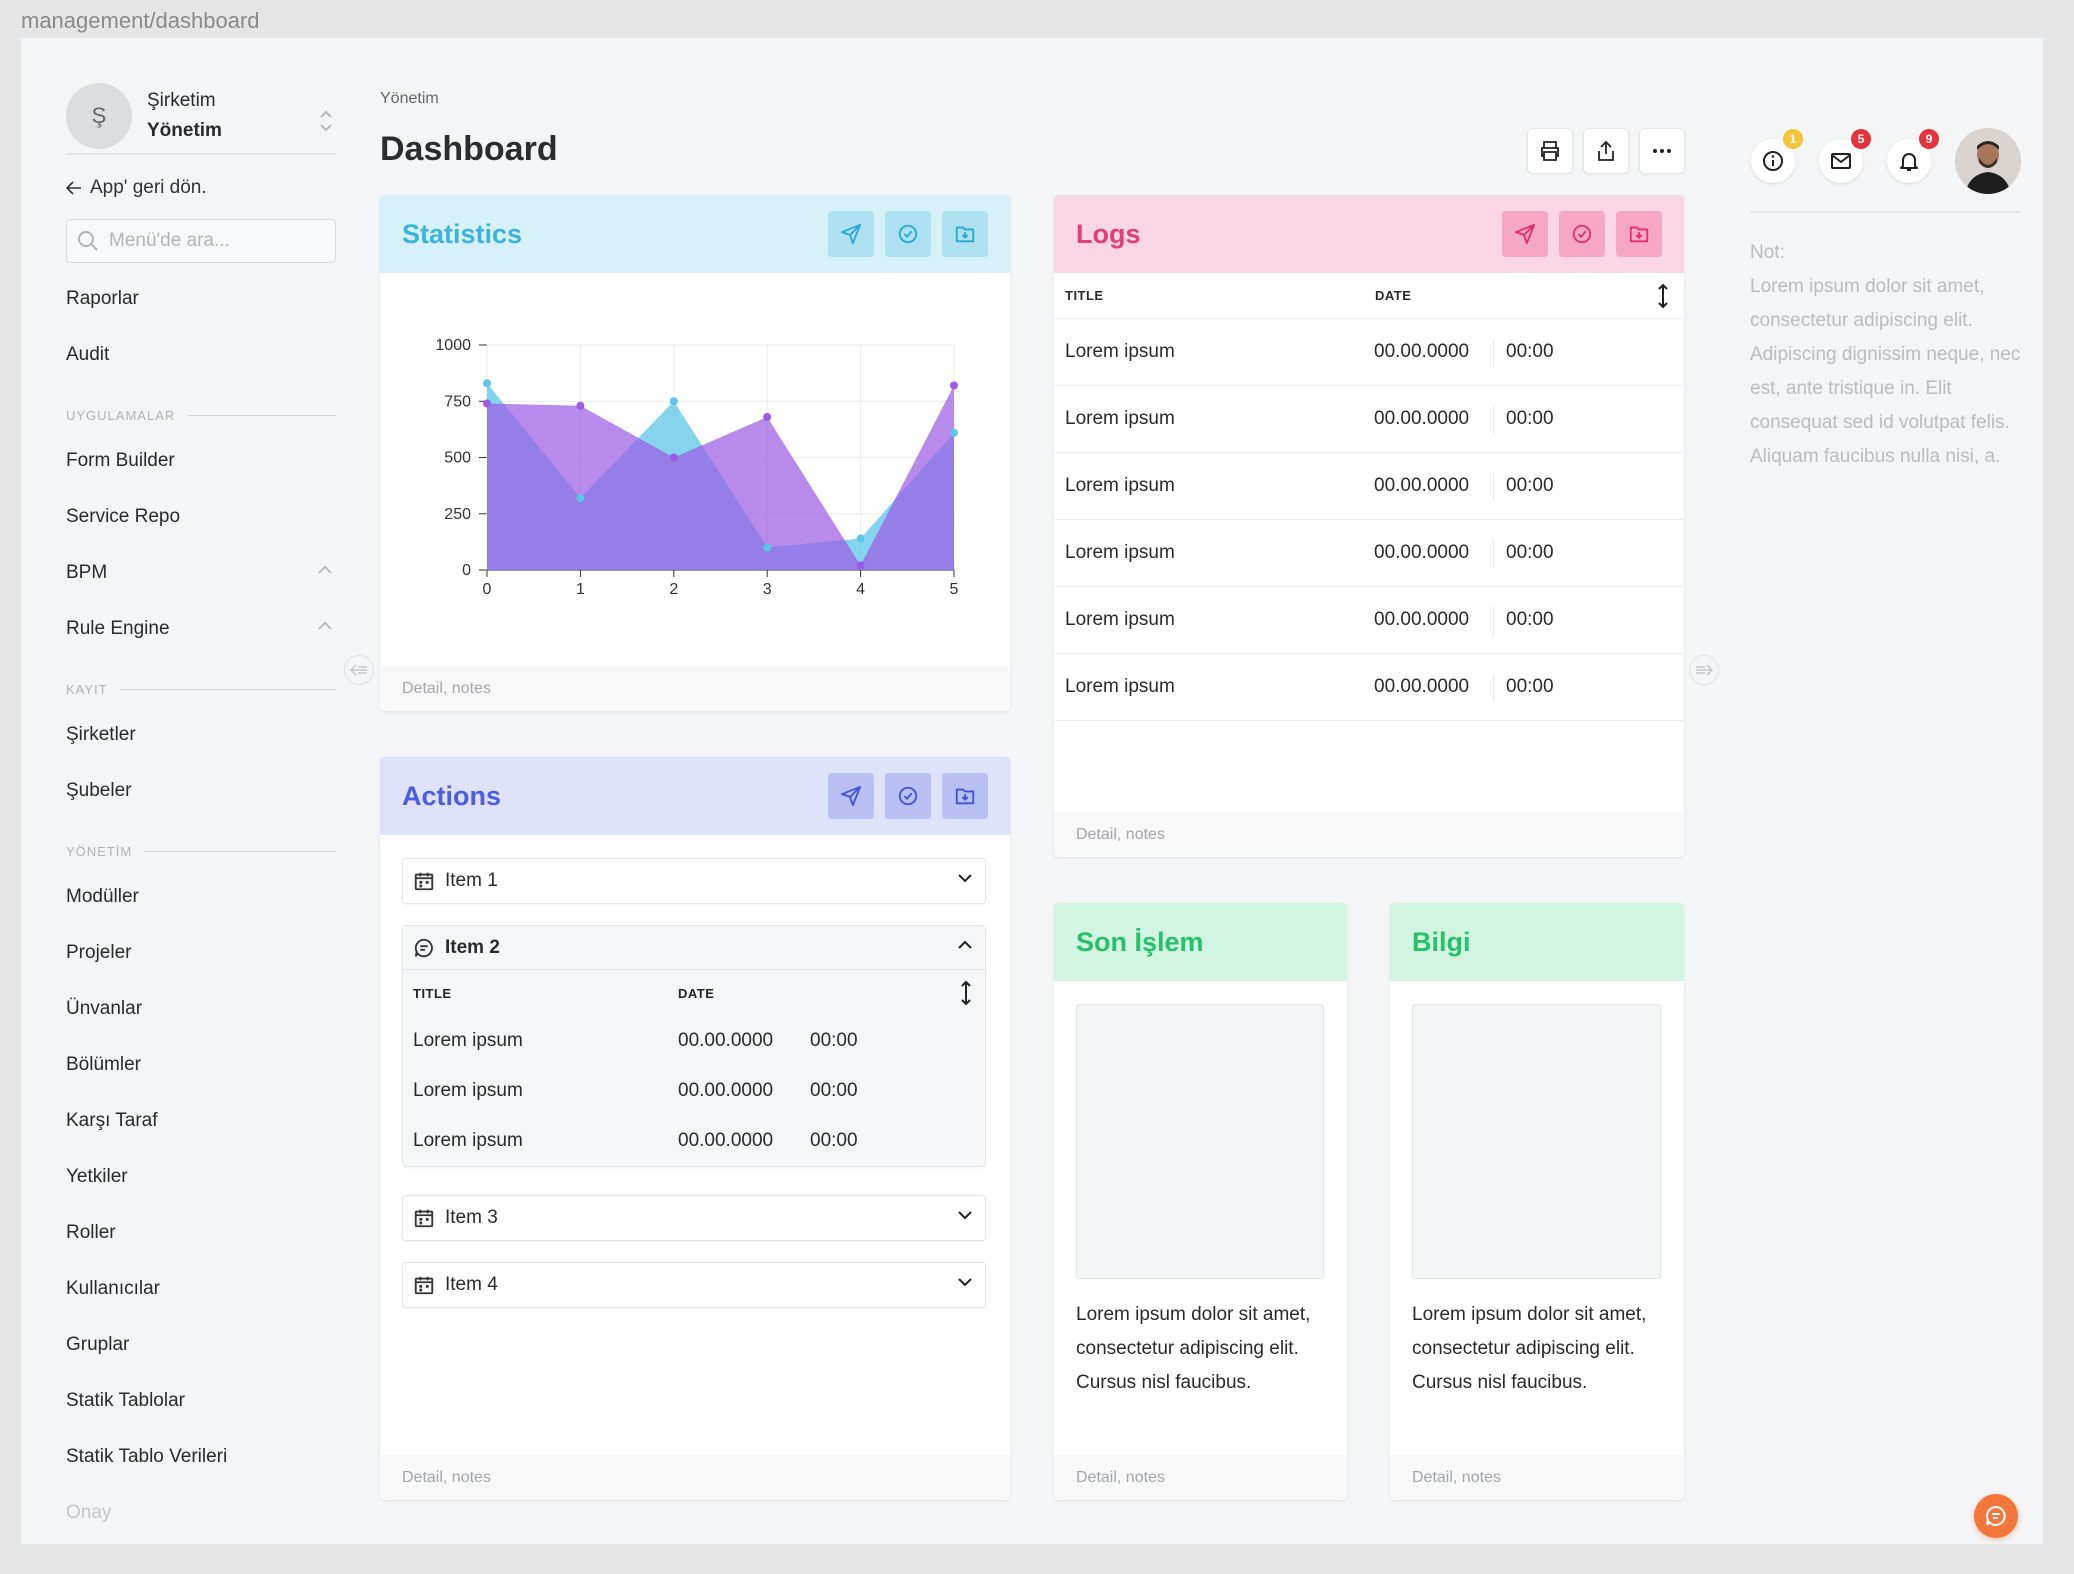 Image resolution: width=2074 pixels, height=1574 pixels. Describe the element at coordinates (1537, 1477) in the screenshot. I see `bilgi-footer: Detail, notes` at that location.